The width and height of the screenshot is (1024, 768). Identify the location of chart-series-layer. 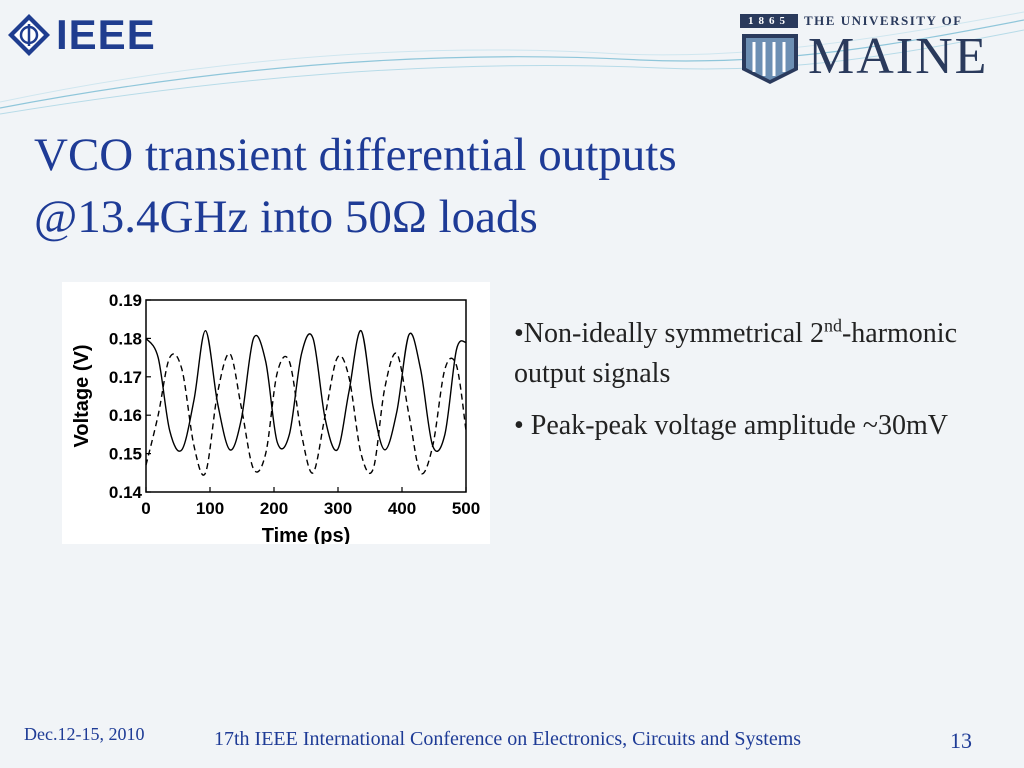
(306, 403).